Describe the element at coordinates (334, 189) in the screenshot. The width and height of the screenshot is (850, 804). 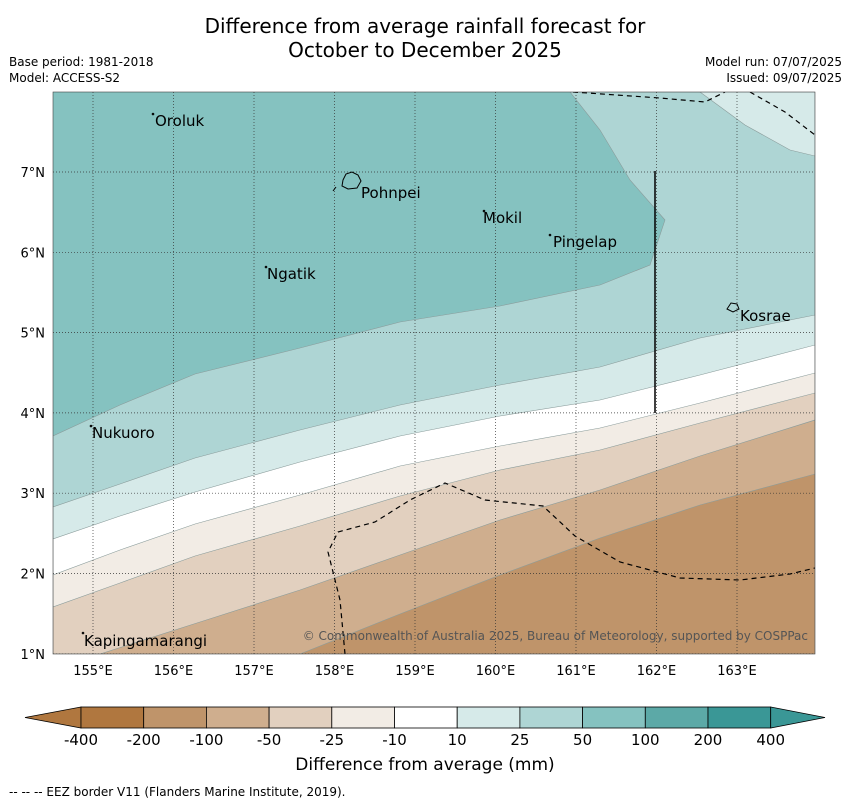
I see `ant-atoll` at that location.